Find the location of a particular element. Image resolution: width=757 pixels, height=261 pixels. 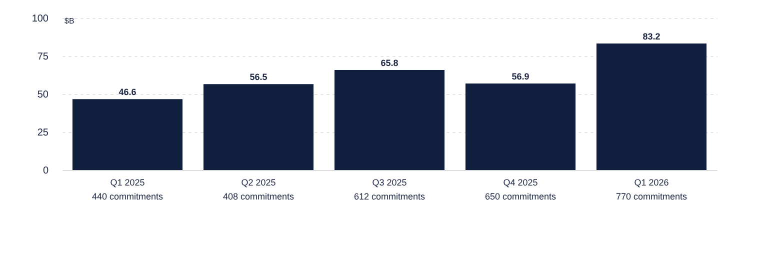

data-label: 56.5 is located at coordinates (259, 77).